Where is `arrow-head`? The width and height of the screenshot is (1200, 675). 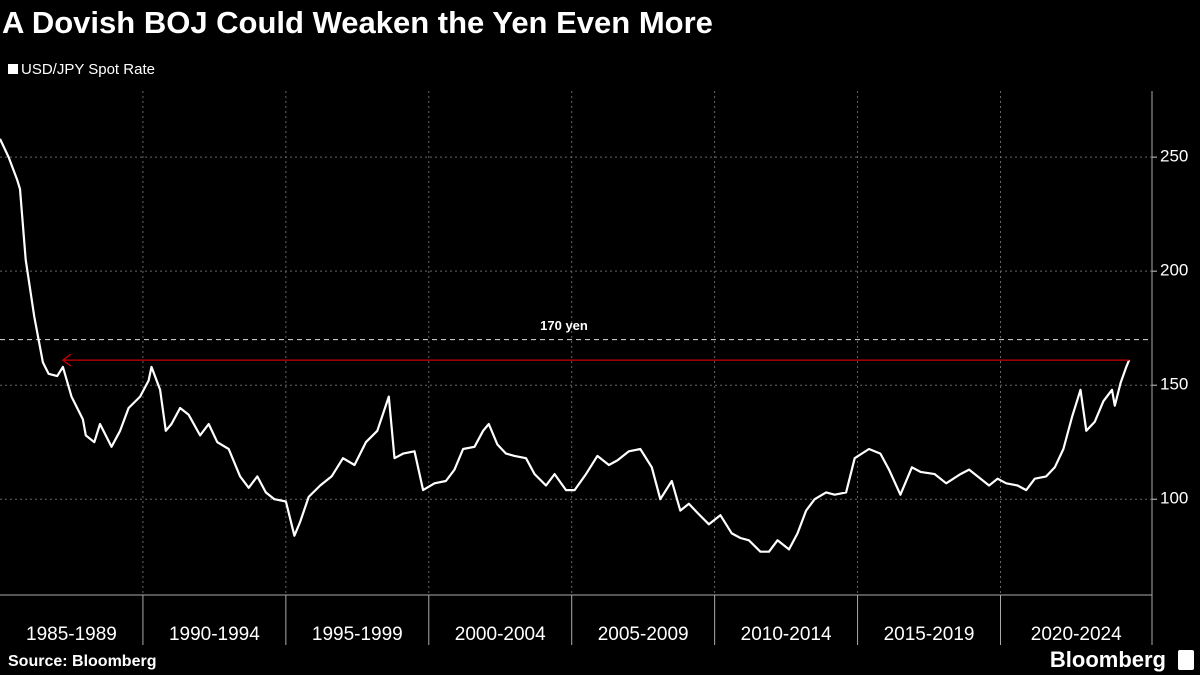 arrow-head is located at coordinates (66, 360).